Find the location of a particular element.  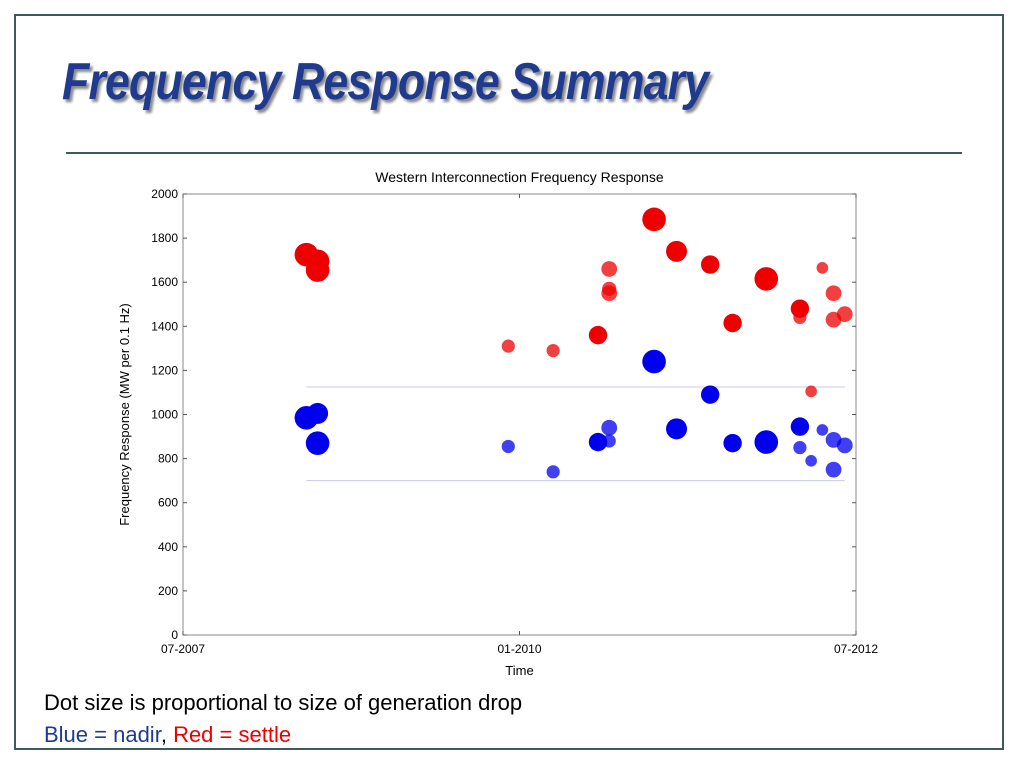

y-tick-label: 1400 is located at coordinates (164, 326).